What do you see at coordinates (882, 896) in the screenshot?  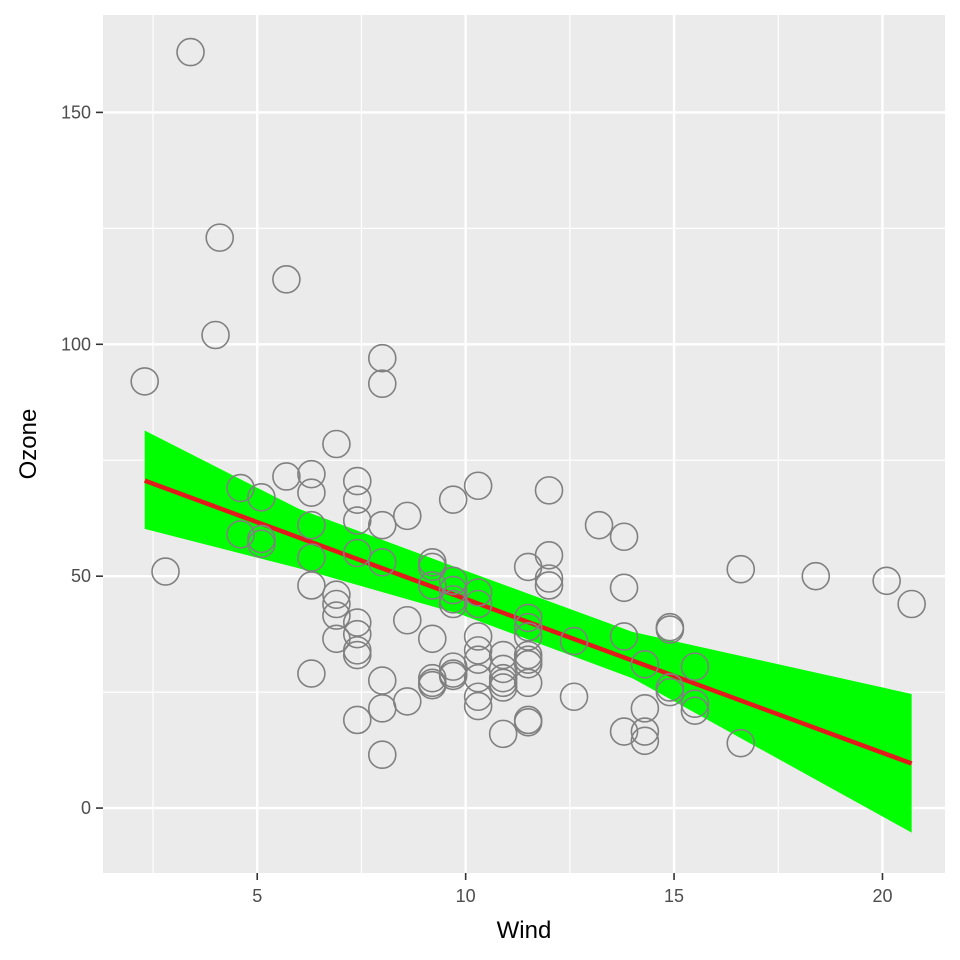 I see `x-tick-label: 20` at bounding box center [882, 896].